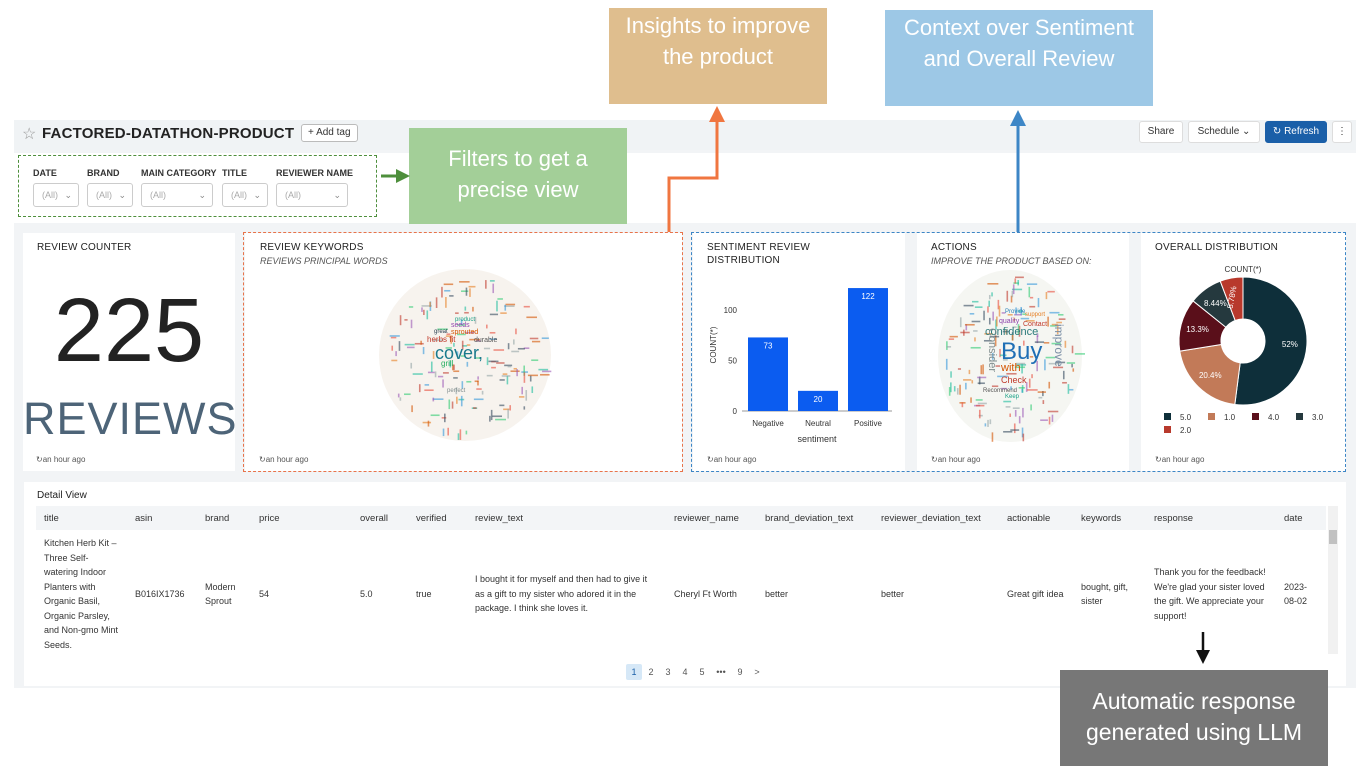 Image resolution: width=1363 pixels, height=771 pixels. I want to click on refresh-label: Refresh, so click(1302, 131).